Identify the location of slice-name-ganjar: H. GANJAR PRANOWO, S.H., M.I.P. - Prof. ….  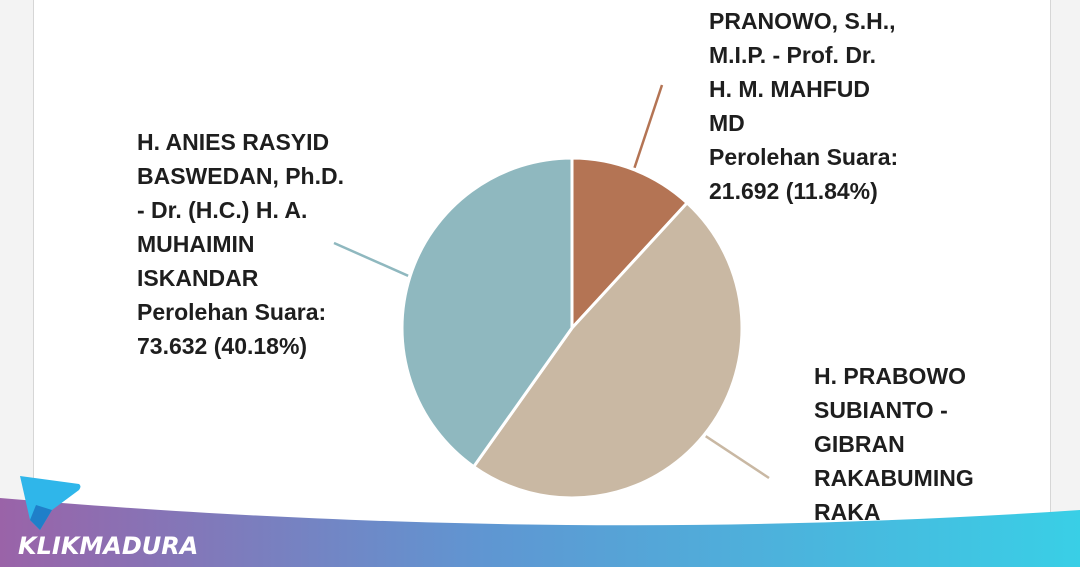
(802, 72).